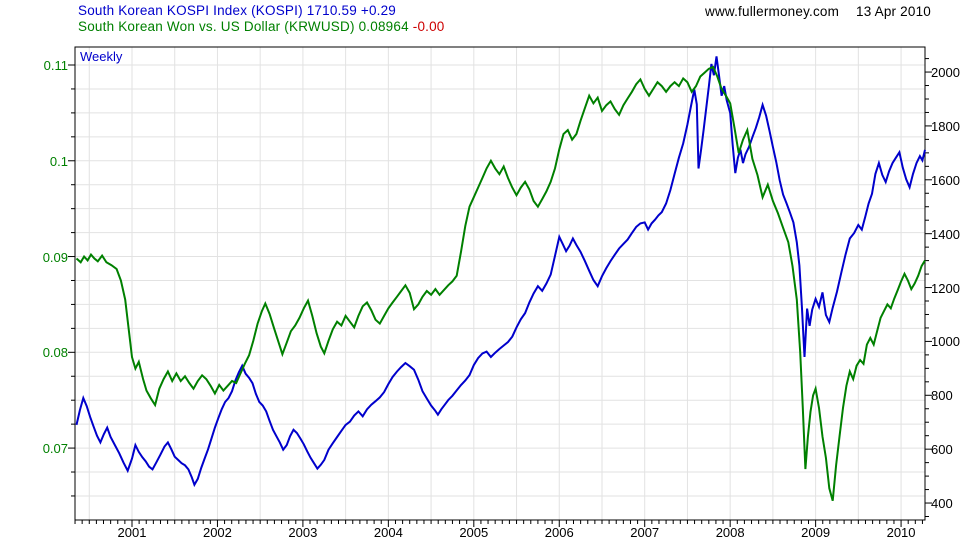 Image resolution: width=980 pixels, height=560 pixels. Describe the element at coordinates (730, 532) in the screenshot. I see `x-axis-label: 2008` at that location.